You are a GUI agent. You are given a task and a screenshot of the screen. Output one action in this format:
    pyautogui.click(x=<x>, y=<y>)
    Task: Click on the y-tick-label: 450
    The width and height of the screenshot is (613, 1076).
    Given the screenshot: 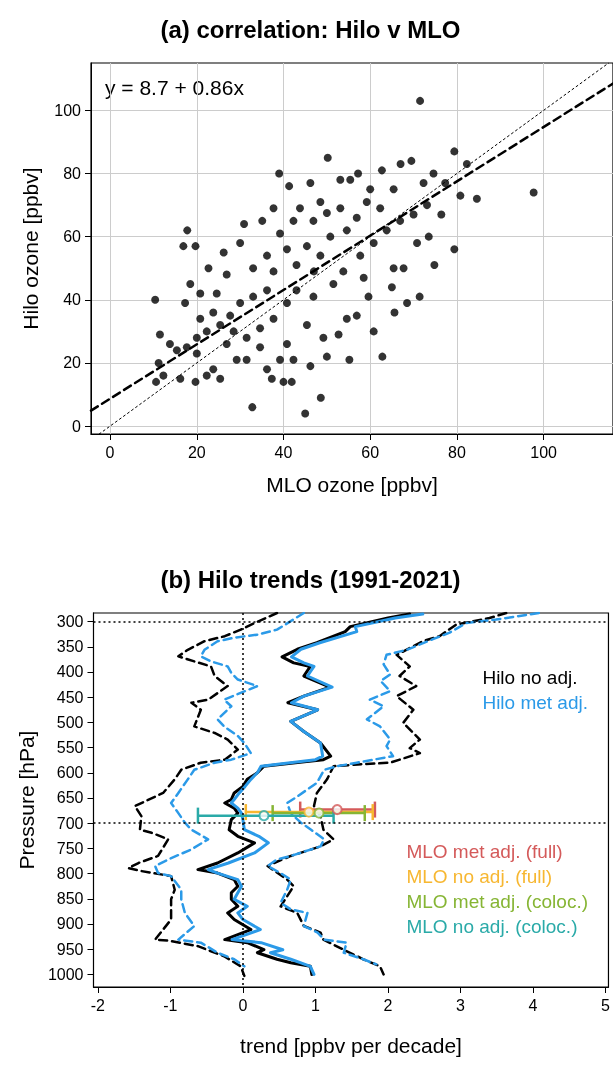 What is the action you would take?
    pyautogui.click(x=70, y=697)
    